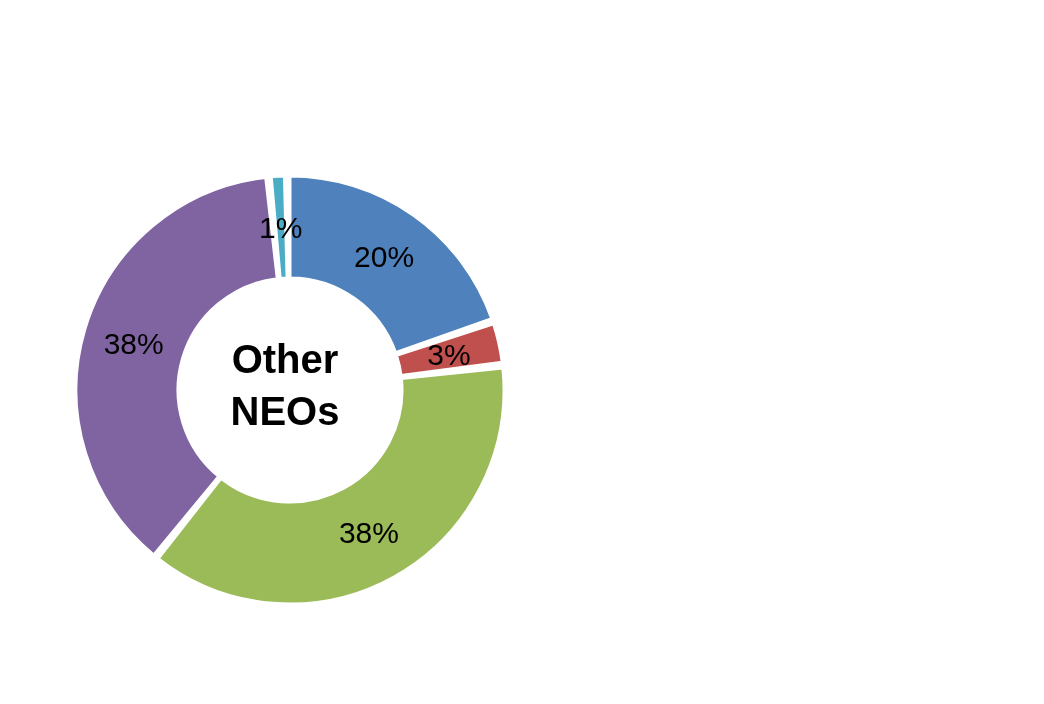  I want to click on data-label: 3%, so click(449, 354).